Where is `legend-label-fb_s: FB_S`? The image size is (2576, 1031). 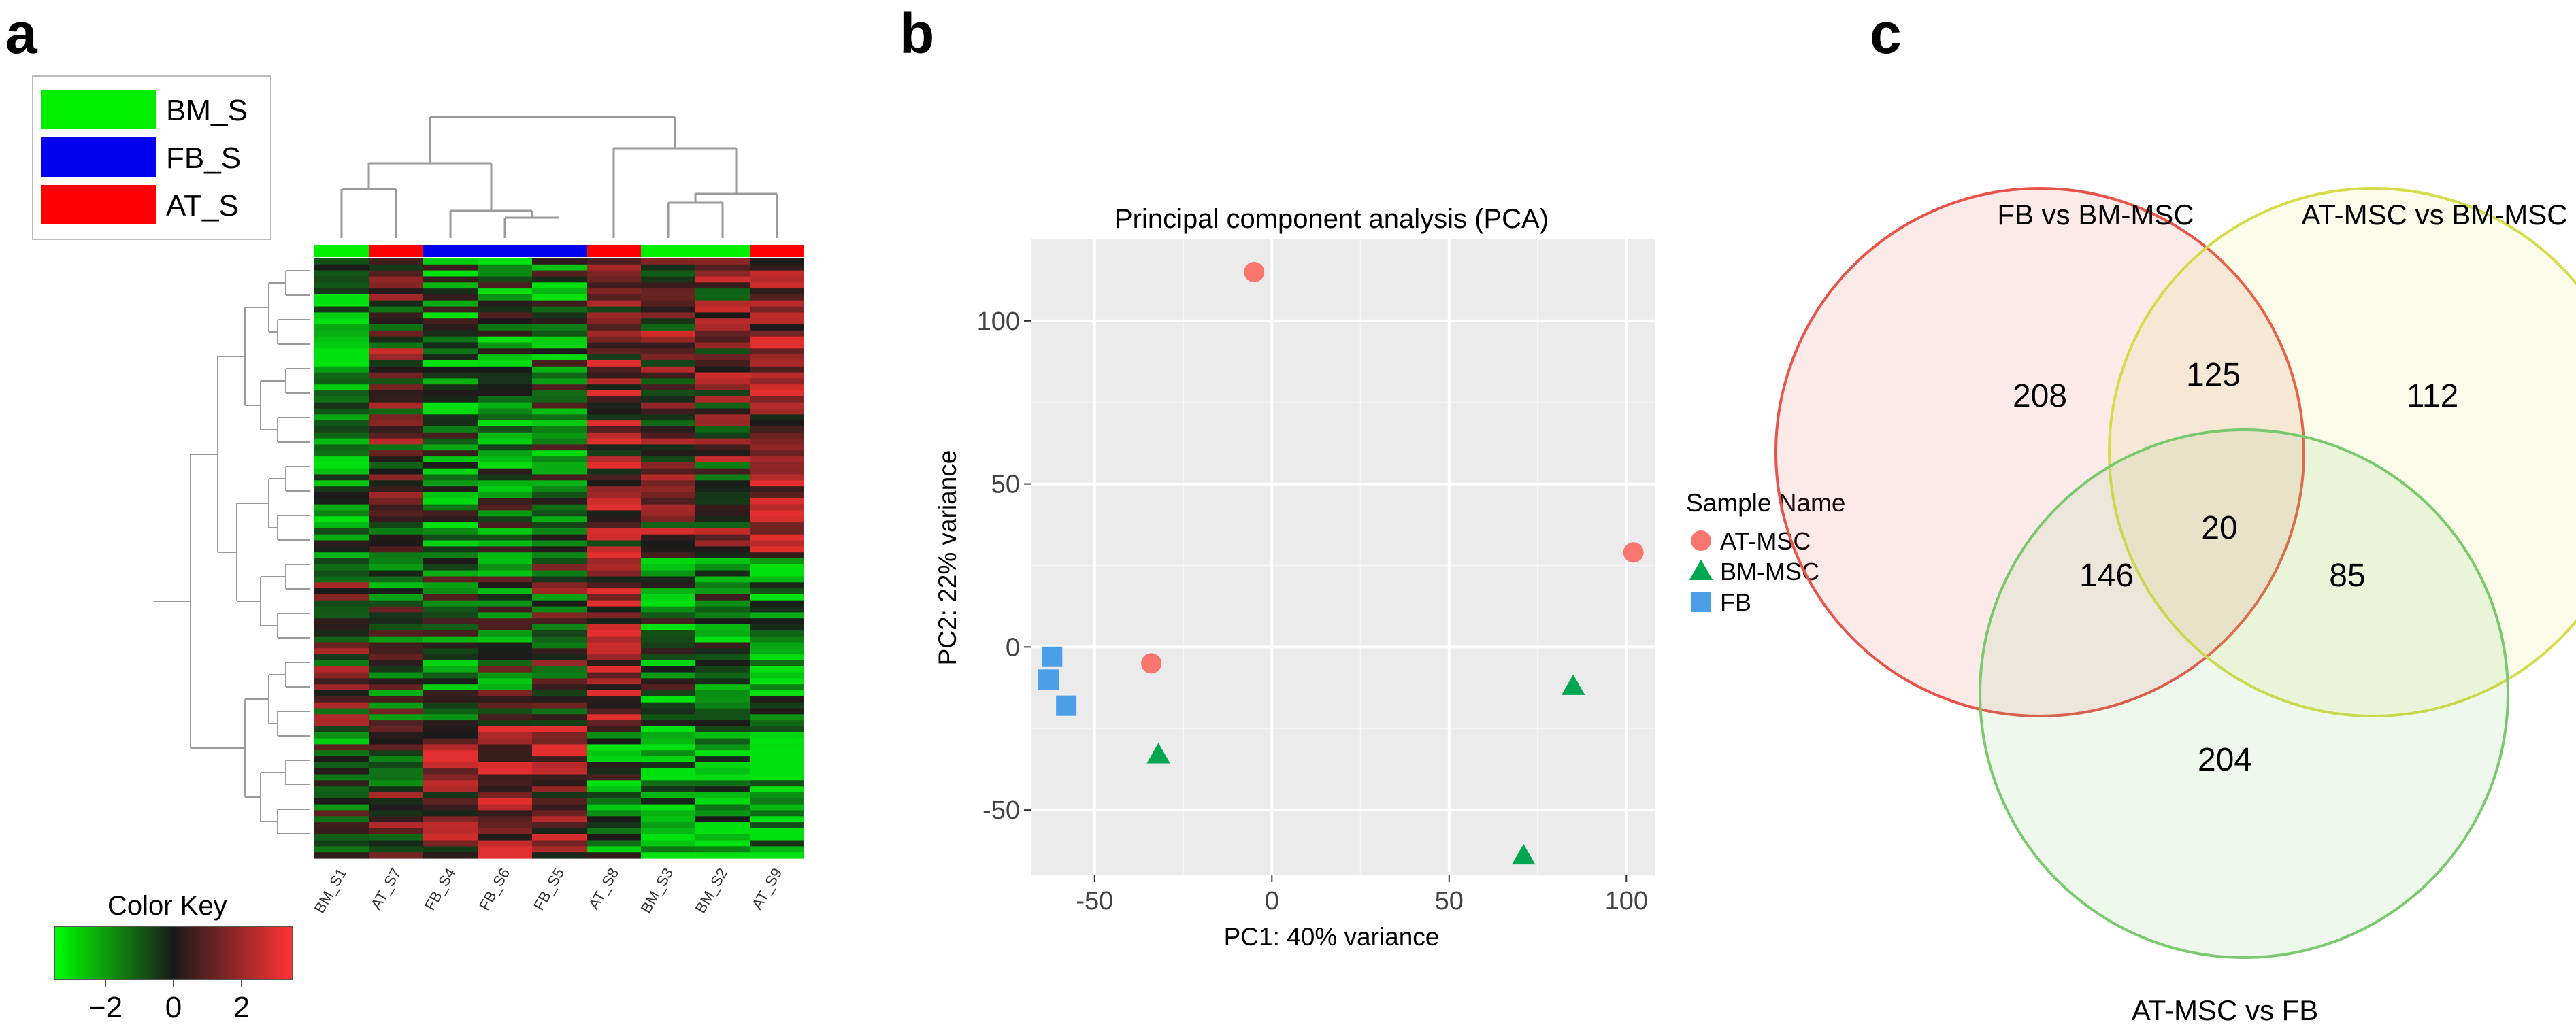
legend-label-fb_s: FB_S is located at coordinates (204, 158).